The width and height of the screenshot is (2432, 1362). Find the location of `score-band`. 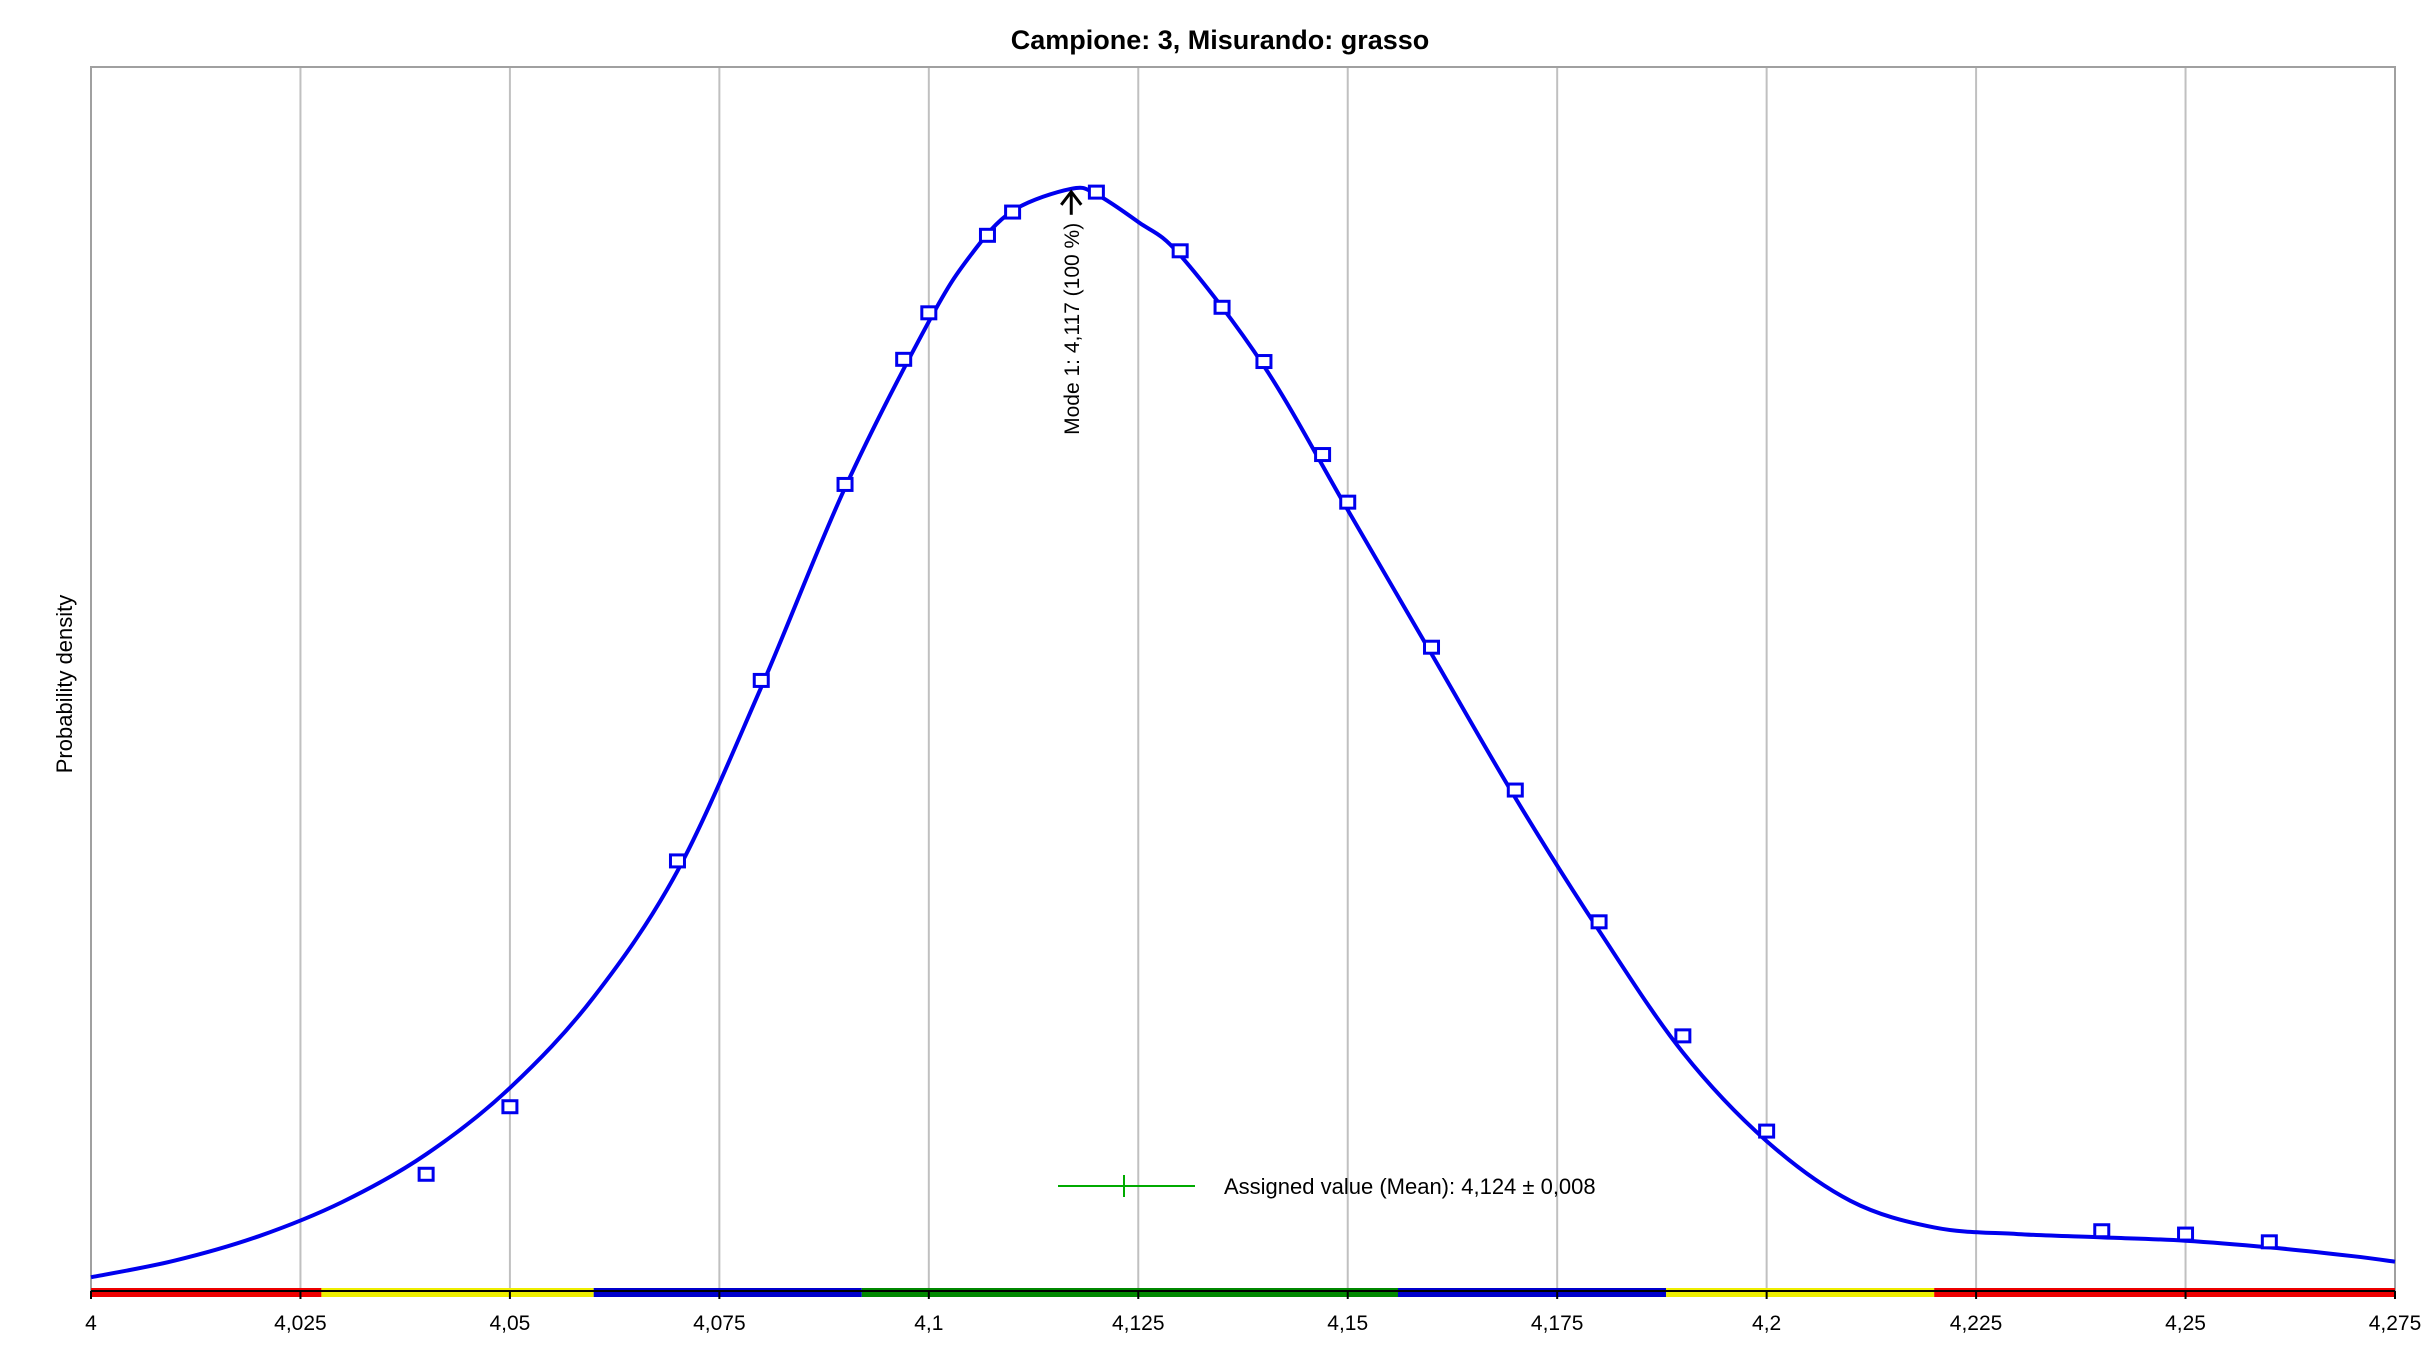

score-band is located at coordinates (1243, 1292).